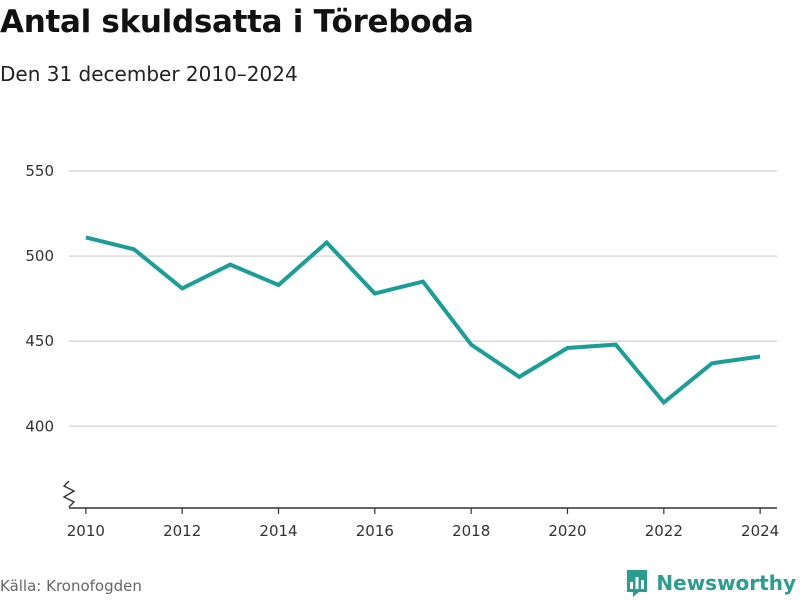 The image size is (800, 600). I want to click on x-tick-label: 2020, so click(567, 531).